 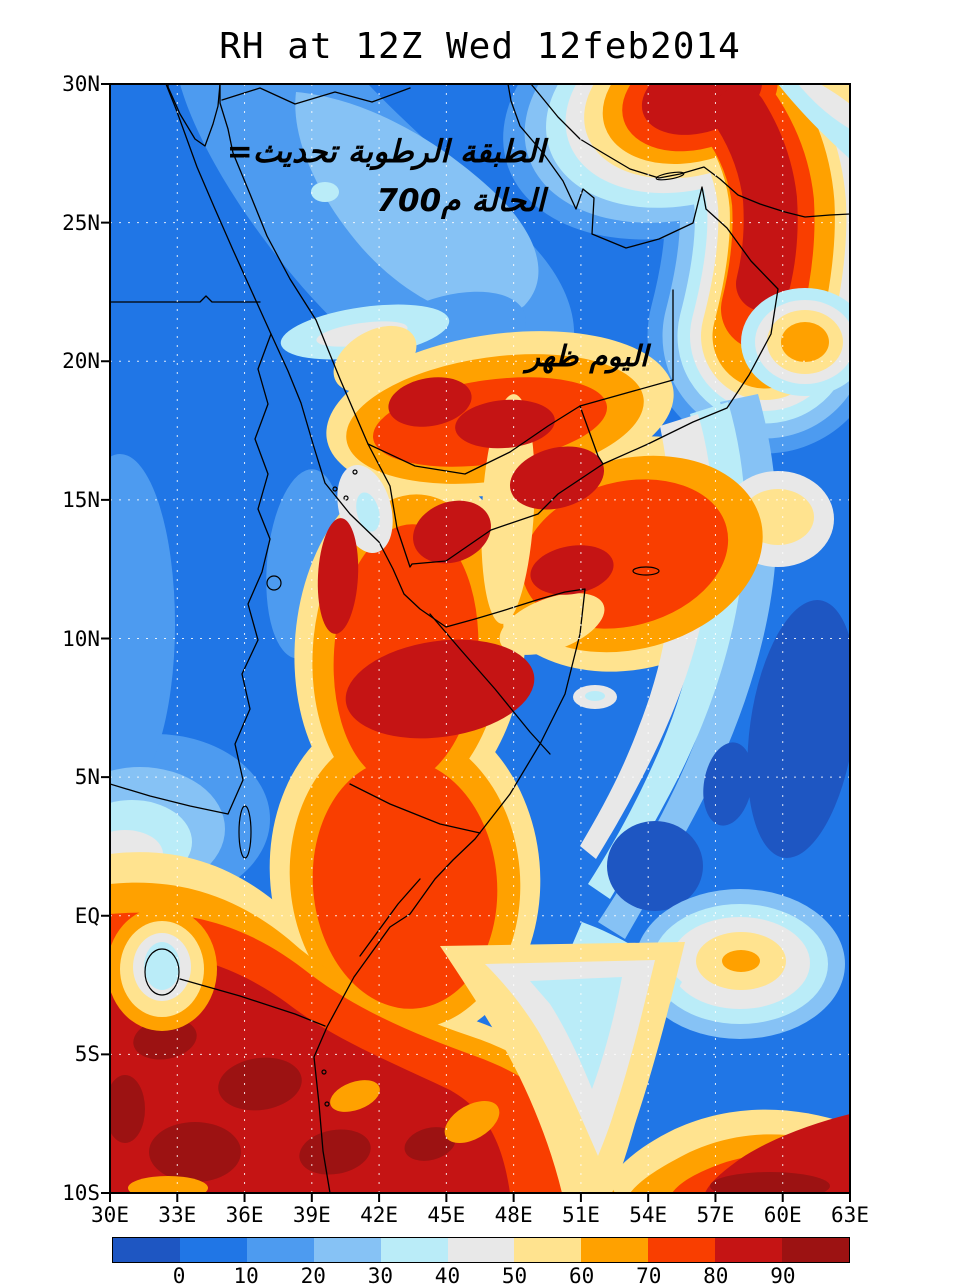 What do you see at coordinates (715, 1215) in the screenshot?
I see `x-axis-tick-label: 57E` at bounding box center [715, 1215].